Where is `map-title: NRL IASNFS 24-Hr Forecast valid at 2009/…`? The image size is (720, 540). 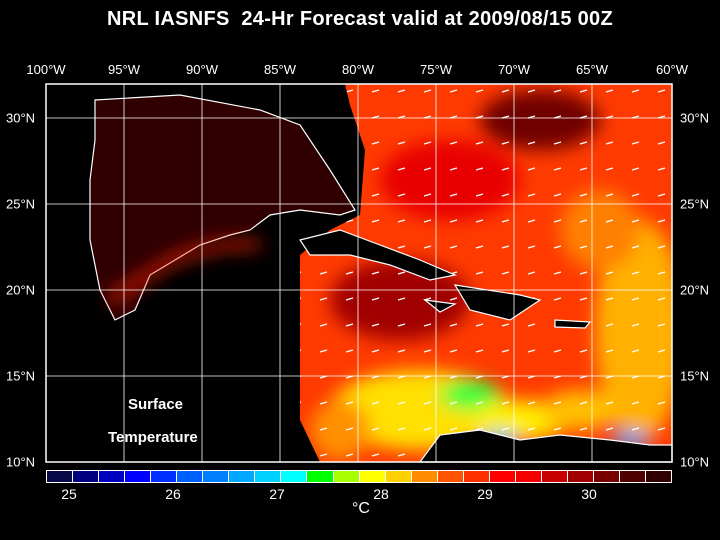
map-title: NRL IASNFS 24-Hr Forecast valid at 2009/… is located at coordinates (360, 19).